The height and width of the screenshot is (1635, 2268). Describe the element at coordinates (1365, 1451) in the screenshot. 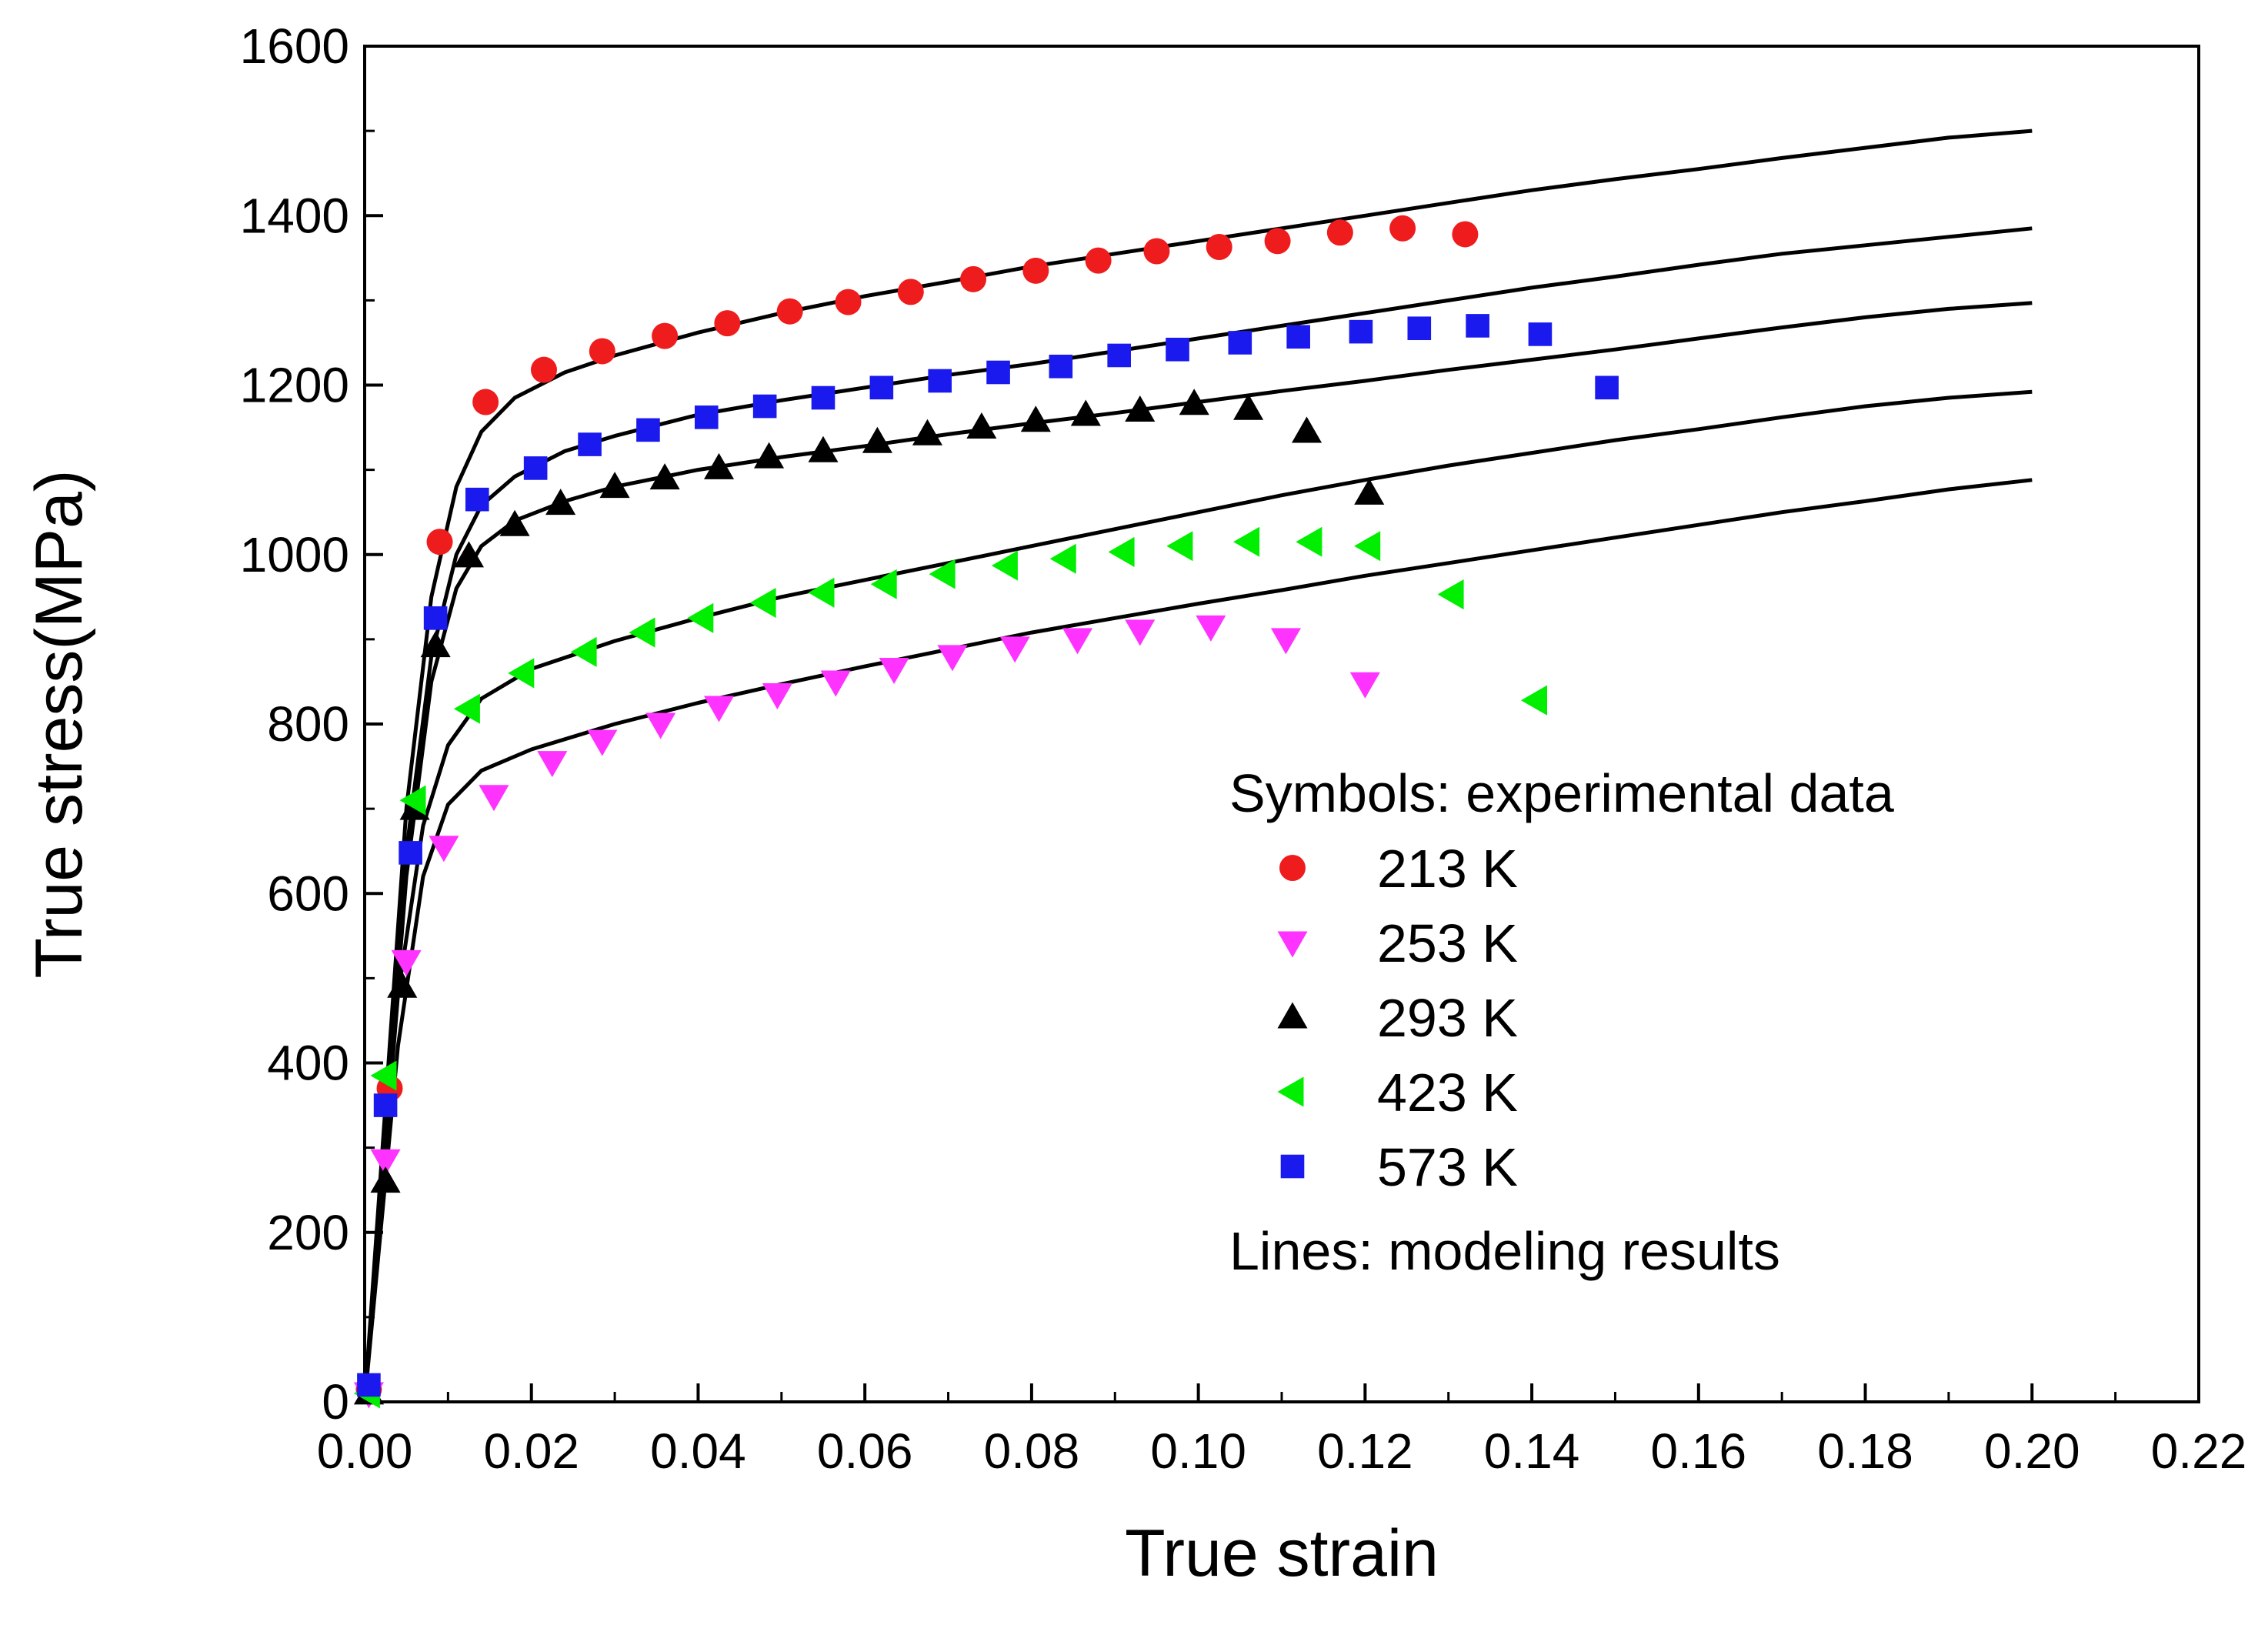

I see `x-tick-label: 0.12` at that location.